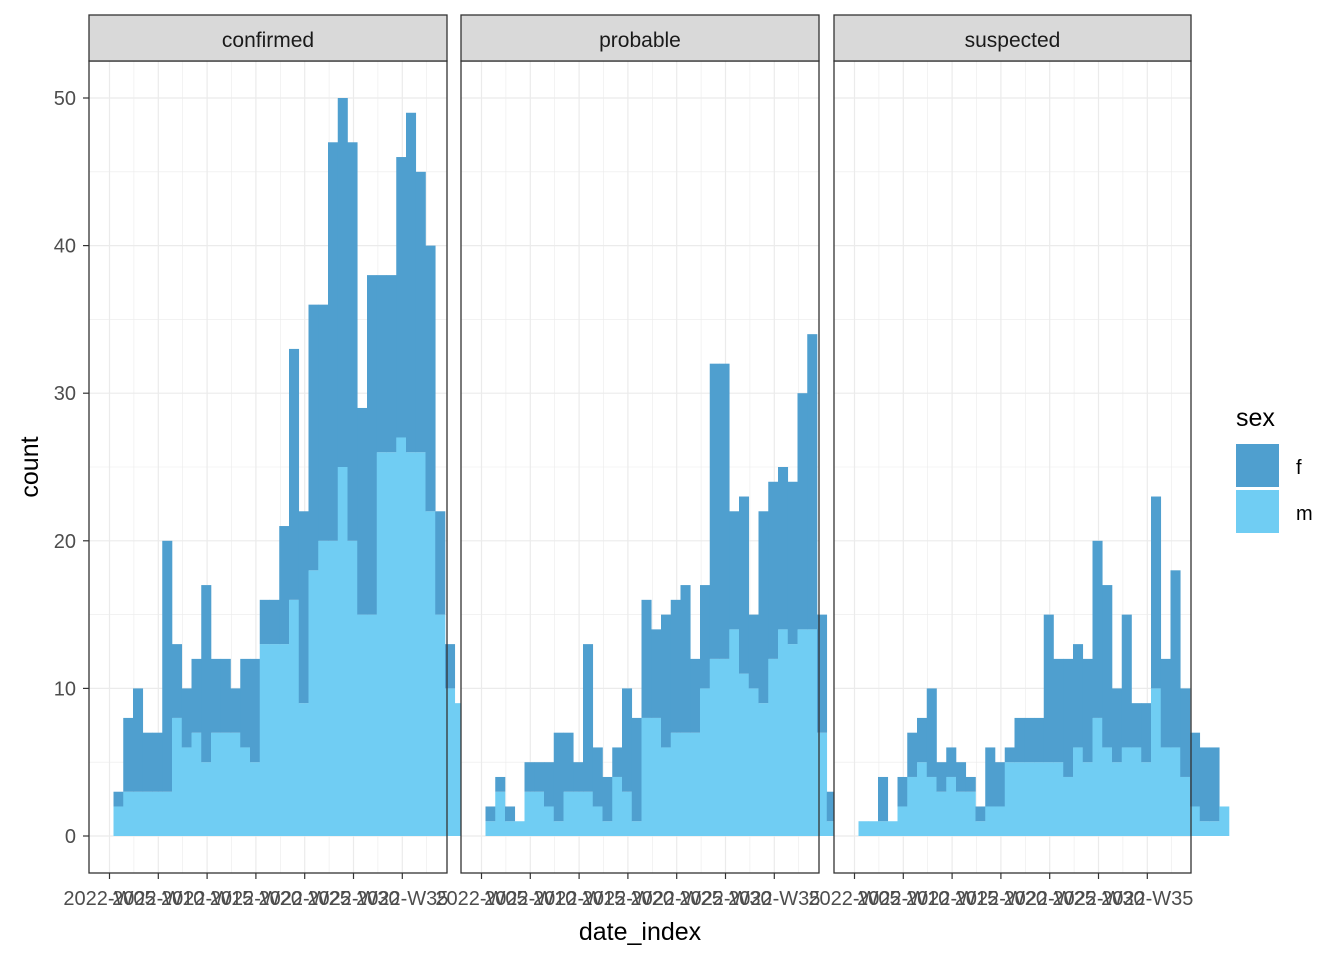  Describe the element at coordinates (305, 899) in the screenshot. I see `x-tick-label: 2022-W25` at that location.